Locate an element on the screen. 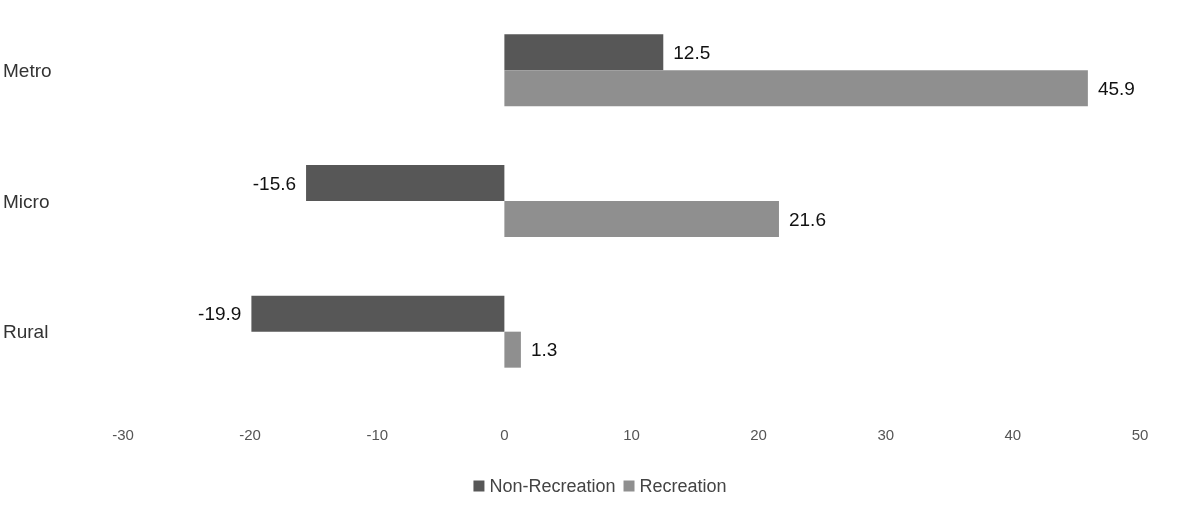 This screenshot has height=512, width=1200. data-label: -19.9 is located at coordinates (220, 314).